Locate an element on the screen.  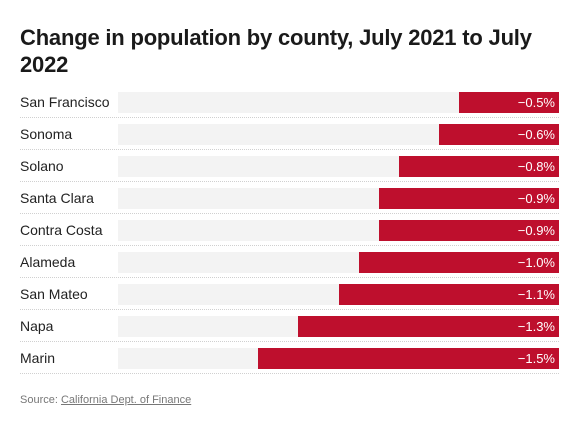
category-label: San Mateo is located at coordinates (54, 294).